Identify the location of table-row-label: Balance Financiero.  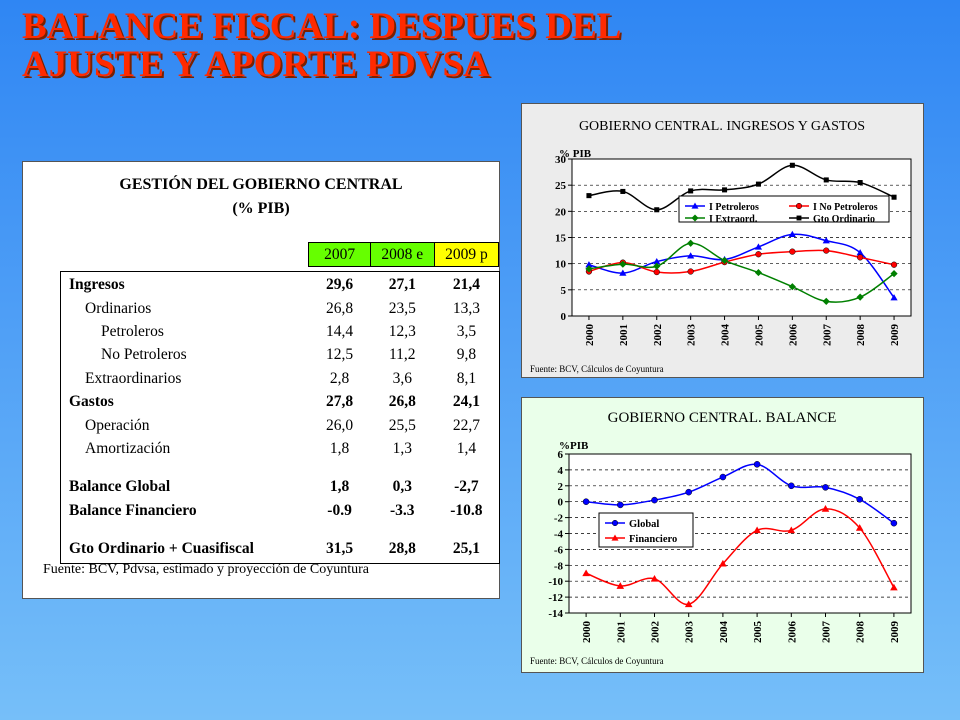
(133, 510).